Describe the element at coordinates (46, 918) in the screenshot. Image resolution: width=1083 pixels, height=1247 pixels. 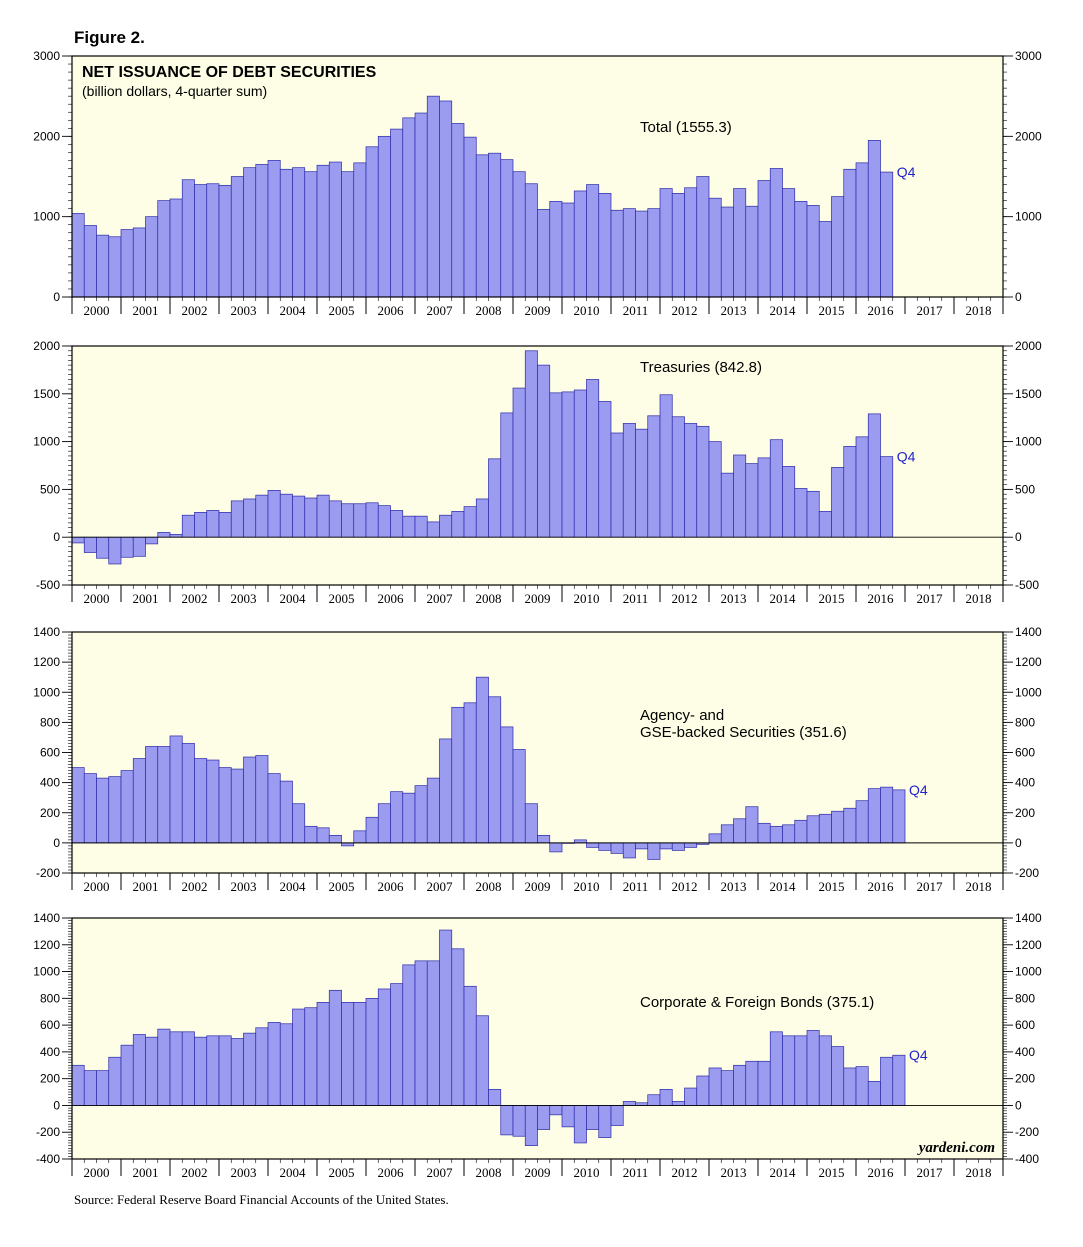
I see `y-tick-label-left: 1400` at that location.